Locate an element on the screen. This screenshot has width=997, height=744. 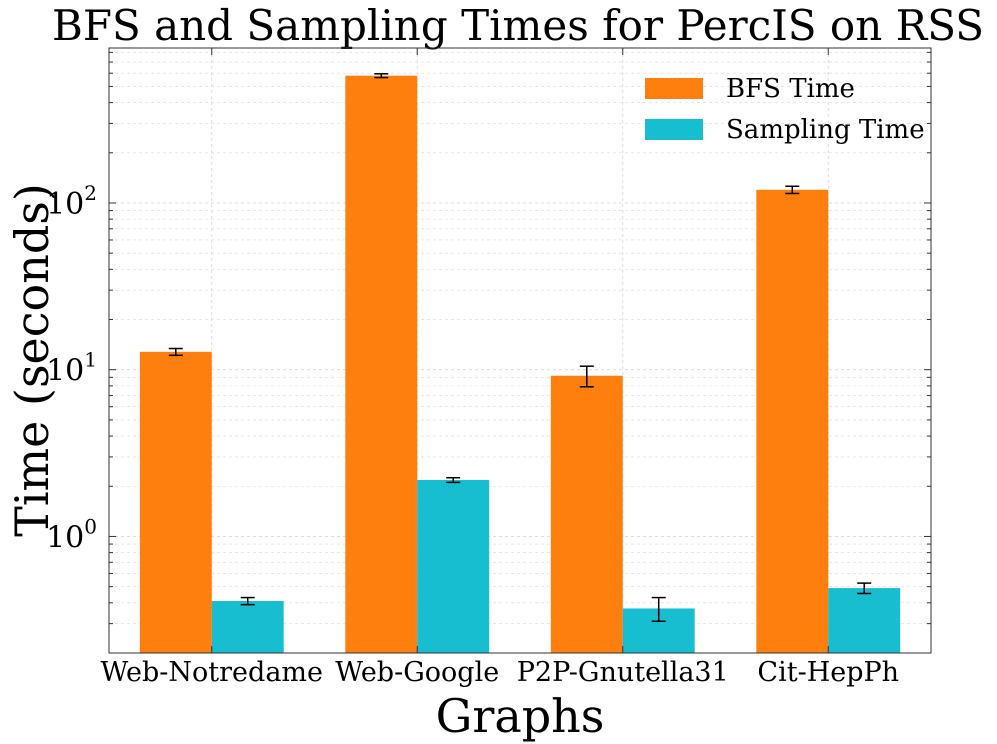
y-tick-labels: 10⁰ 10¹ 10² is located at coordinates (71, 368).